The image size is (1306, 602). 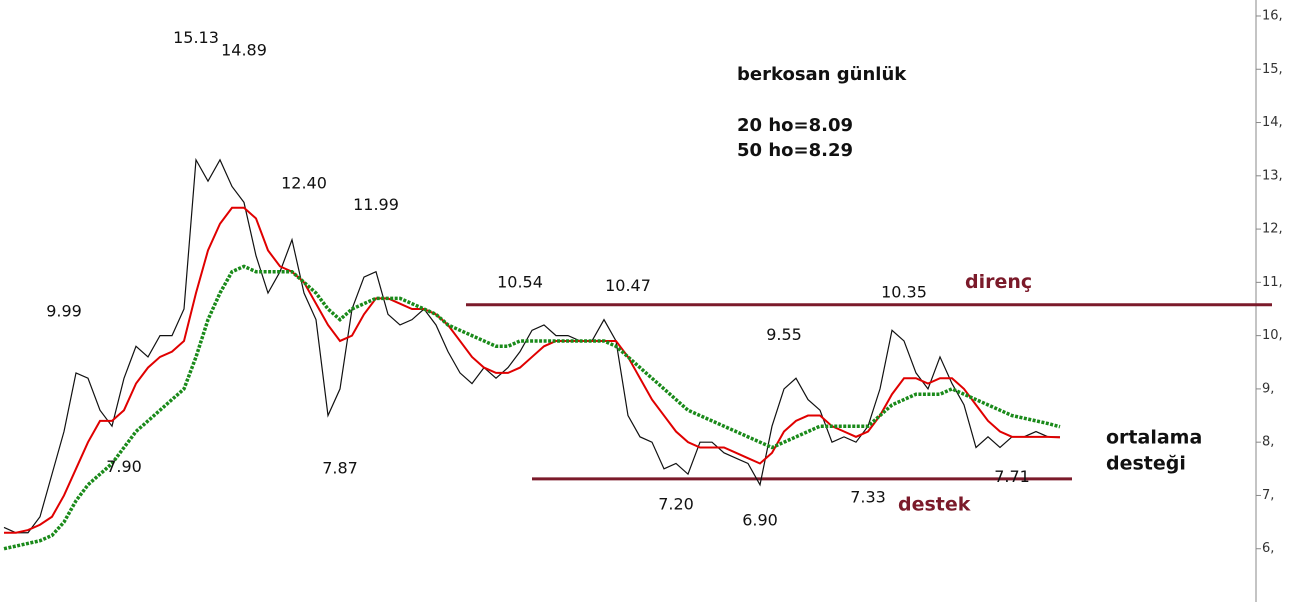 I want to click on high-label: 10.54, so click(x=520, y=281).